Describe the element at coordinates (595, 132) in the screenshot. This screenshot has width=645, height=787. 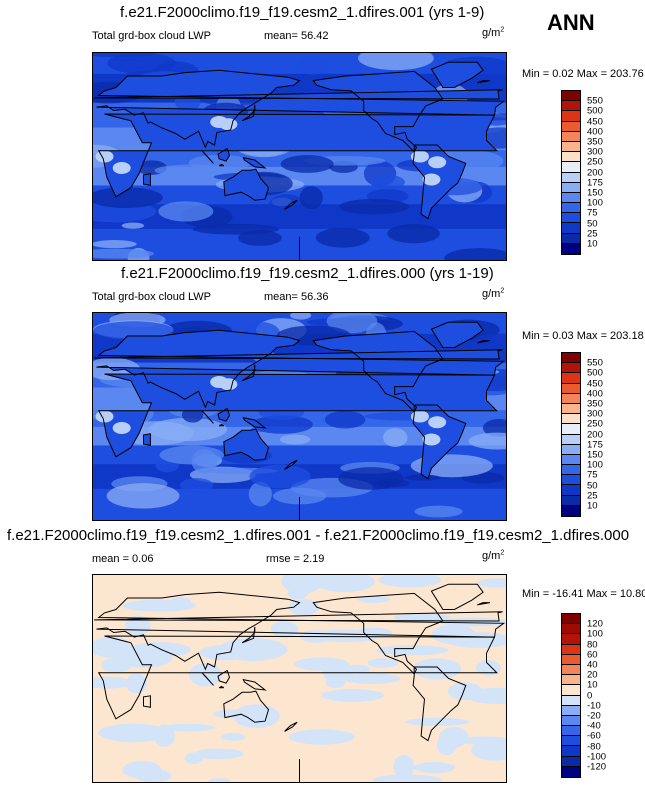
I see `colorbar-tick-label: 400` at that location.